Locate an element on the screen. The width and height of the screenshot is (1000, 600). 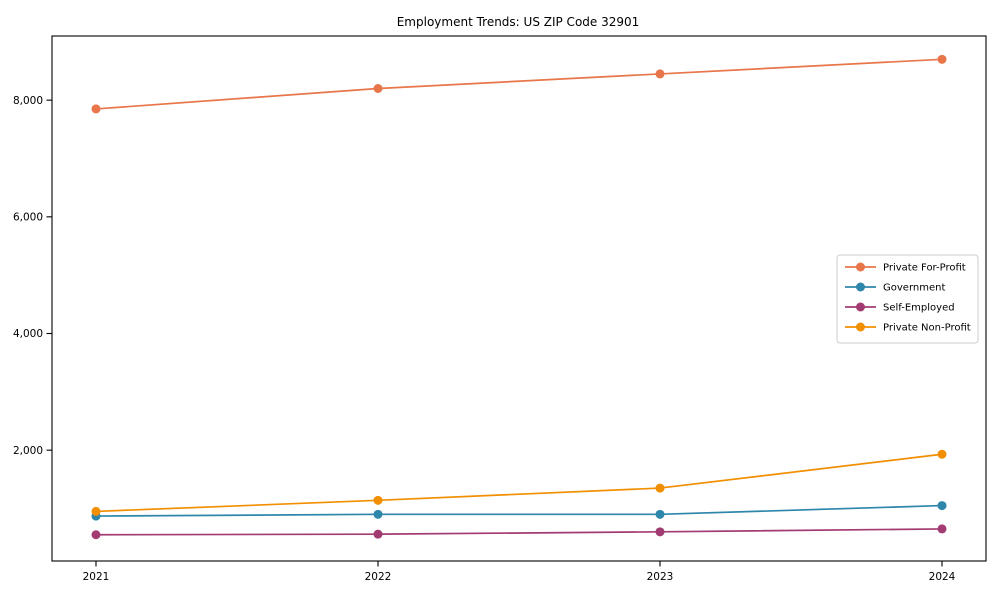
legend-label: Private For-Profit is located at coordinates (924, 268).